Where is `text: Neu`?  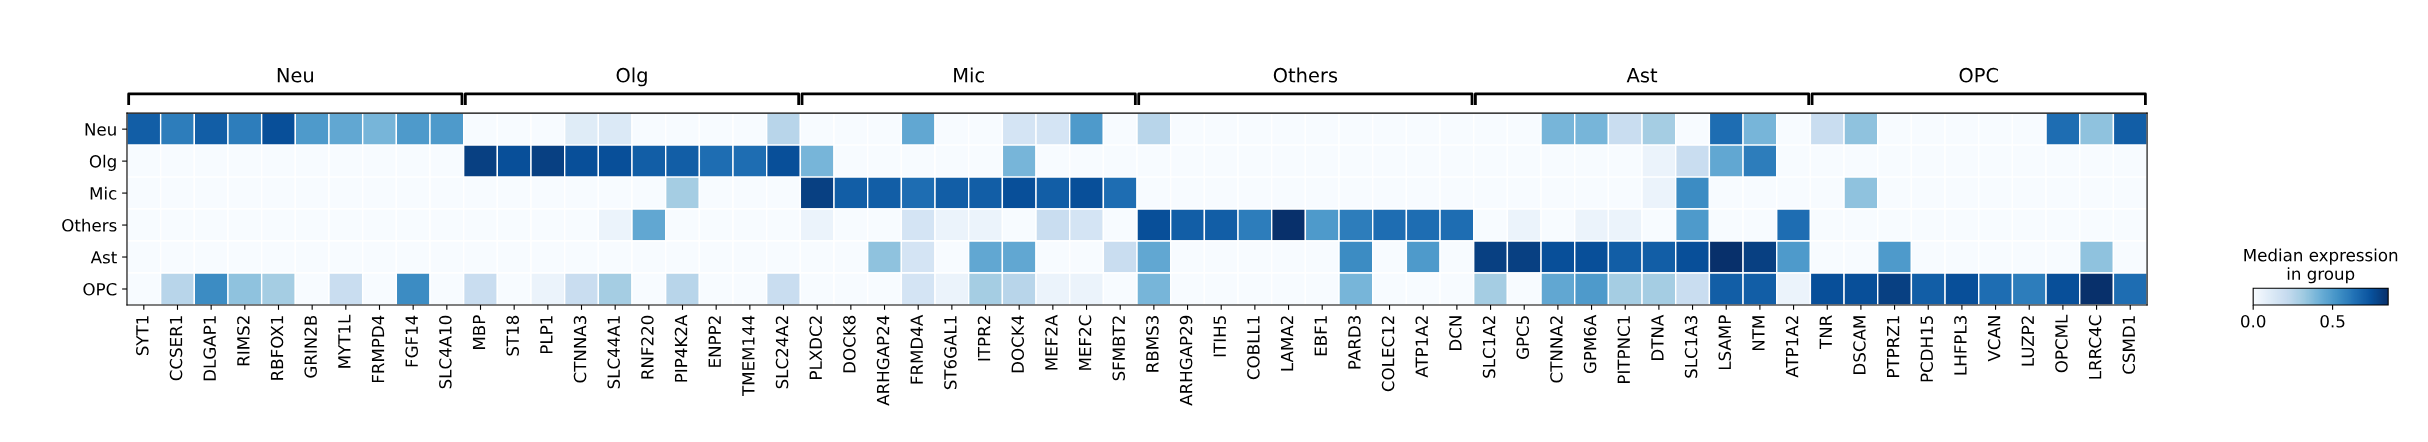
text: Neu is located at coordinates (295, 75).